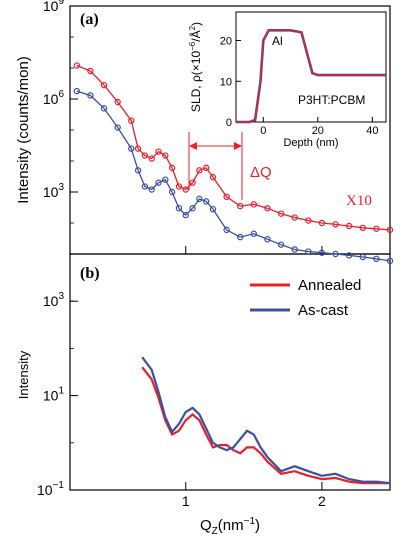 Image resolution: width=400 pixels, height=544 pixels. Describe the element at coordinates (229, 123) in the screenshot. I see `inset-y-tick-label: 0` at that location.